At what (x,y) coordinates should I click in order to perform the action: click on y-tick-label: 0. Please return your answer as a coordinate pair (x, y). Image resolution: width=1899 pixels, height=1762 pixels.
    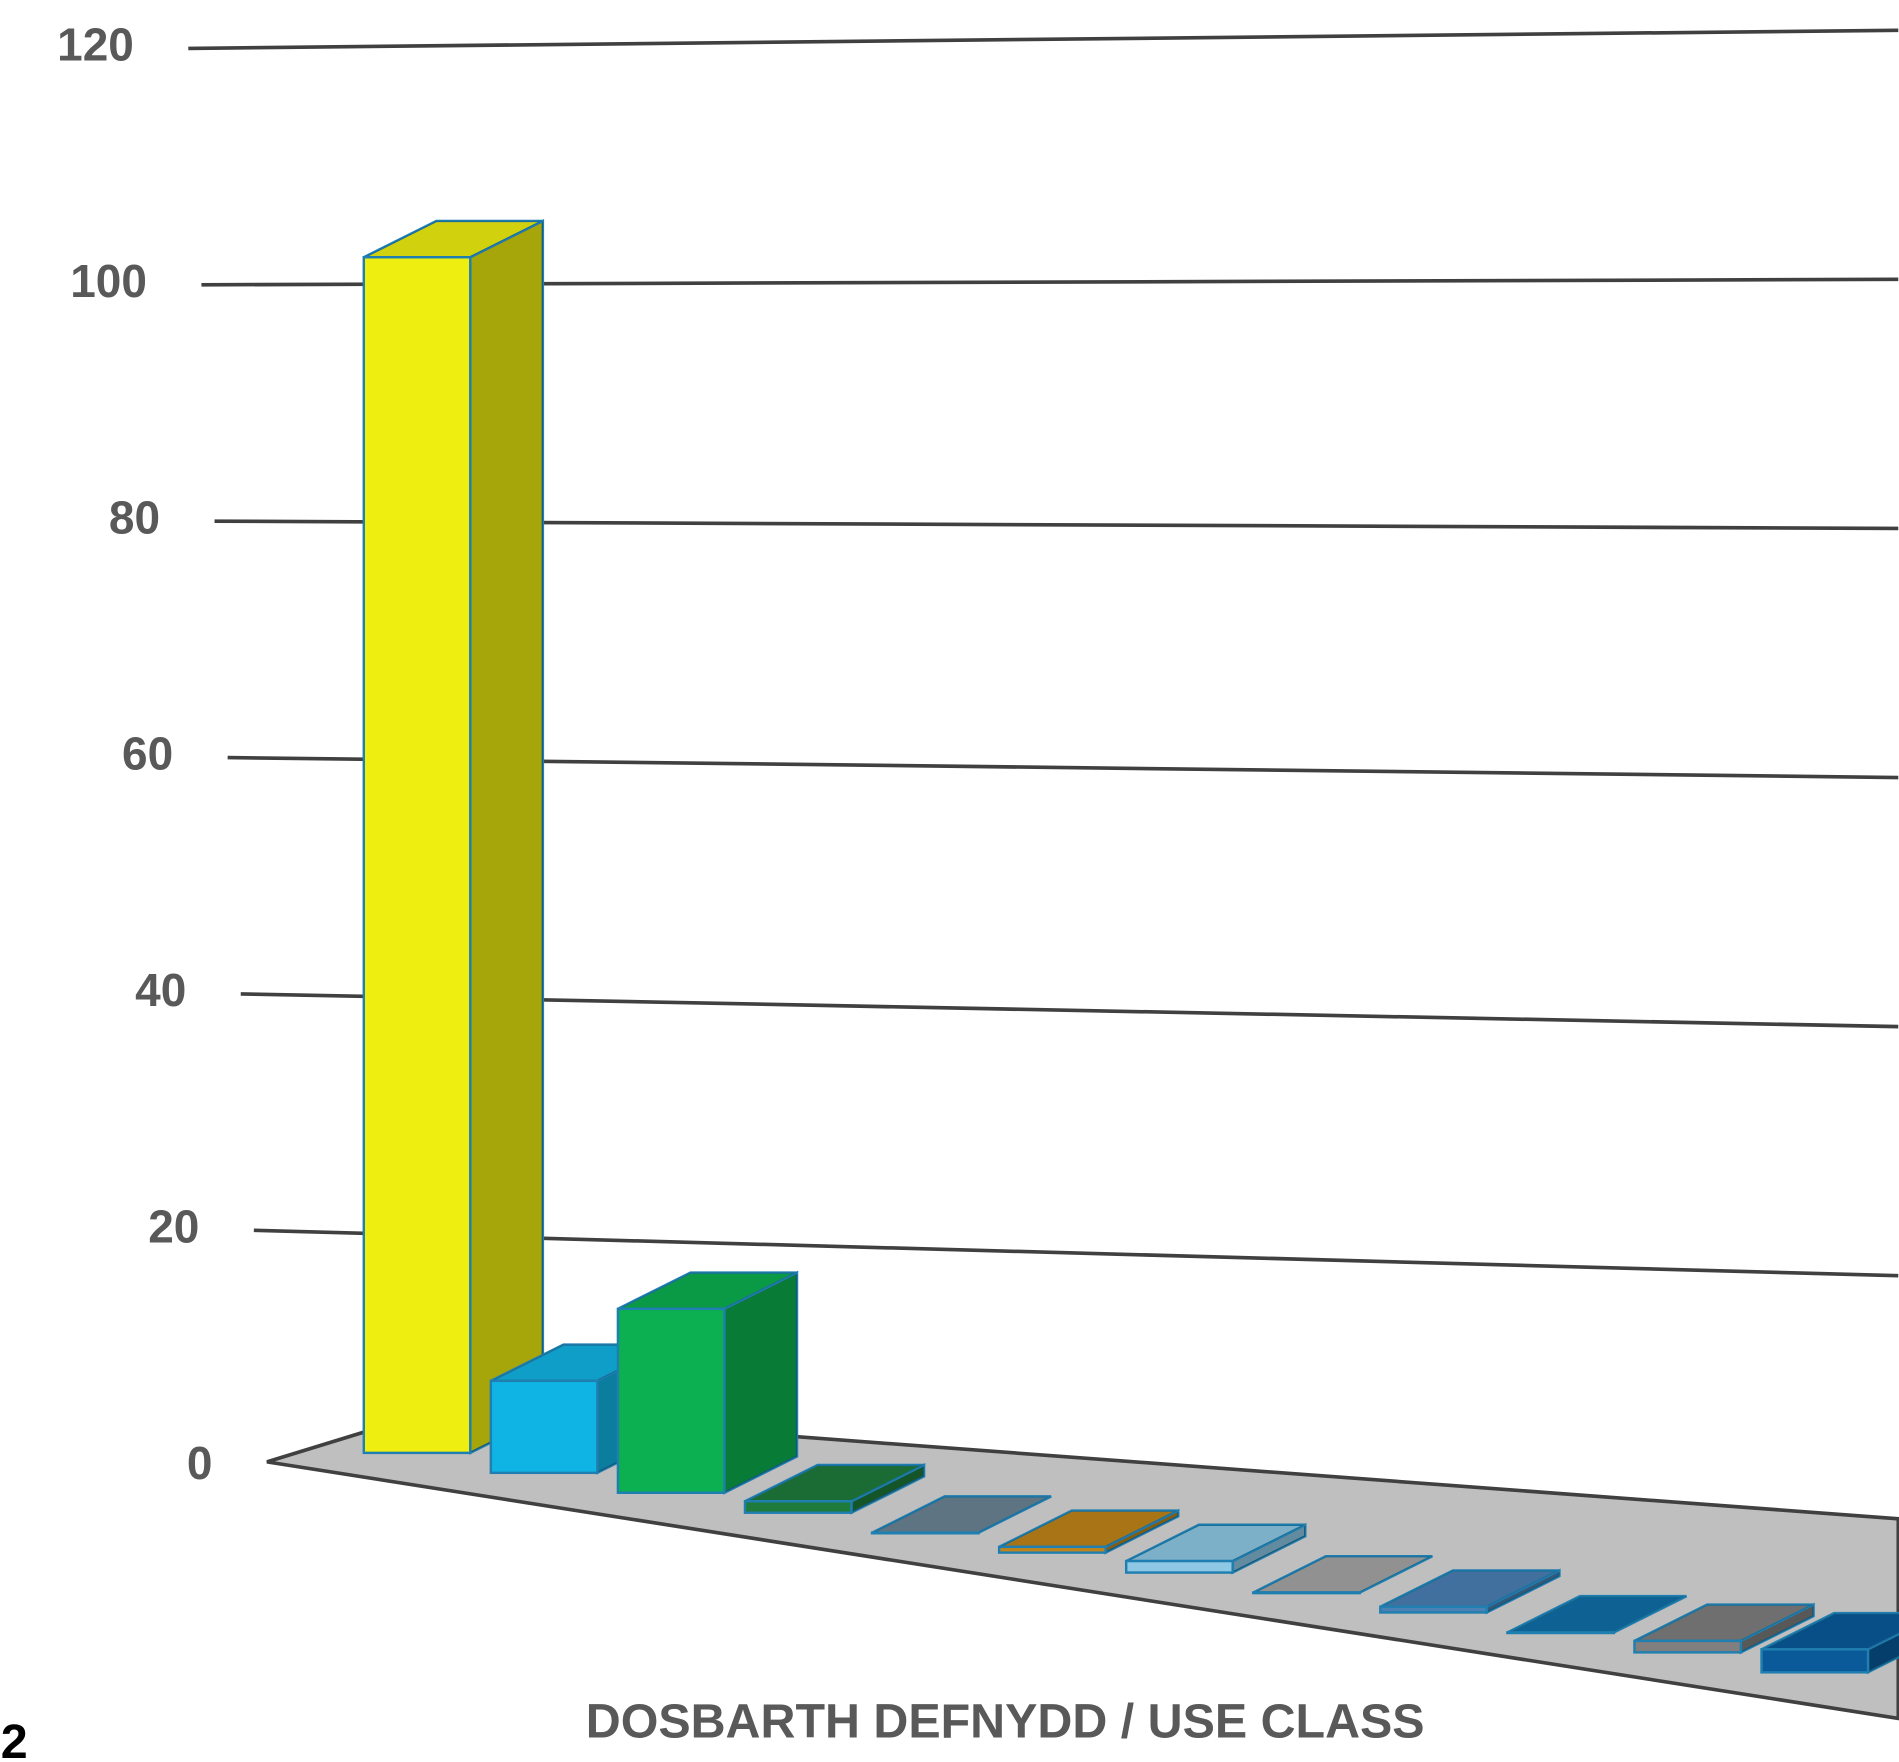
    Looking at the image, I should click on (200, 1463).